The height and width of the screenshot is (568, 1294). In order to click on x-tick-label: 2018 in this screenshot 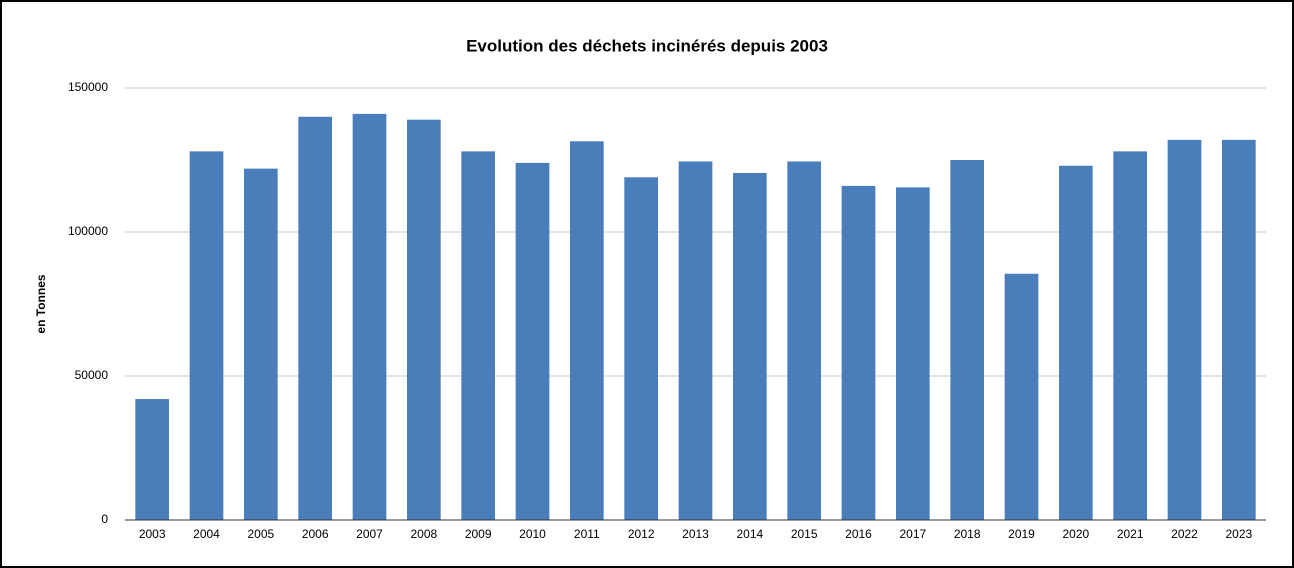, I will do `click(967, 534)`.